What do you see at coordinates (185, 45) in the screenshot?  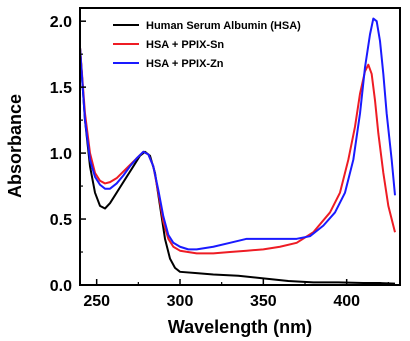 I see `legend-label-2: HSA + PPIX-Sn` at bounding box center [185, 45].